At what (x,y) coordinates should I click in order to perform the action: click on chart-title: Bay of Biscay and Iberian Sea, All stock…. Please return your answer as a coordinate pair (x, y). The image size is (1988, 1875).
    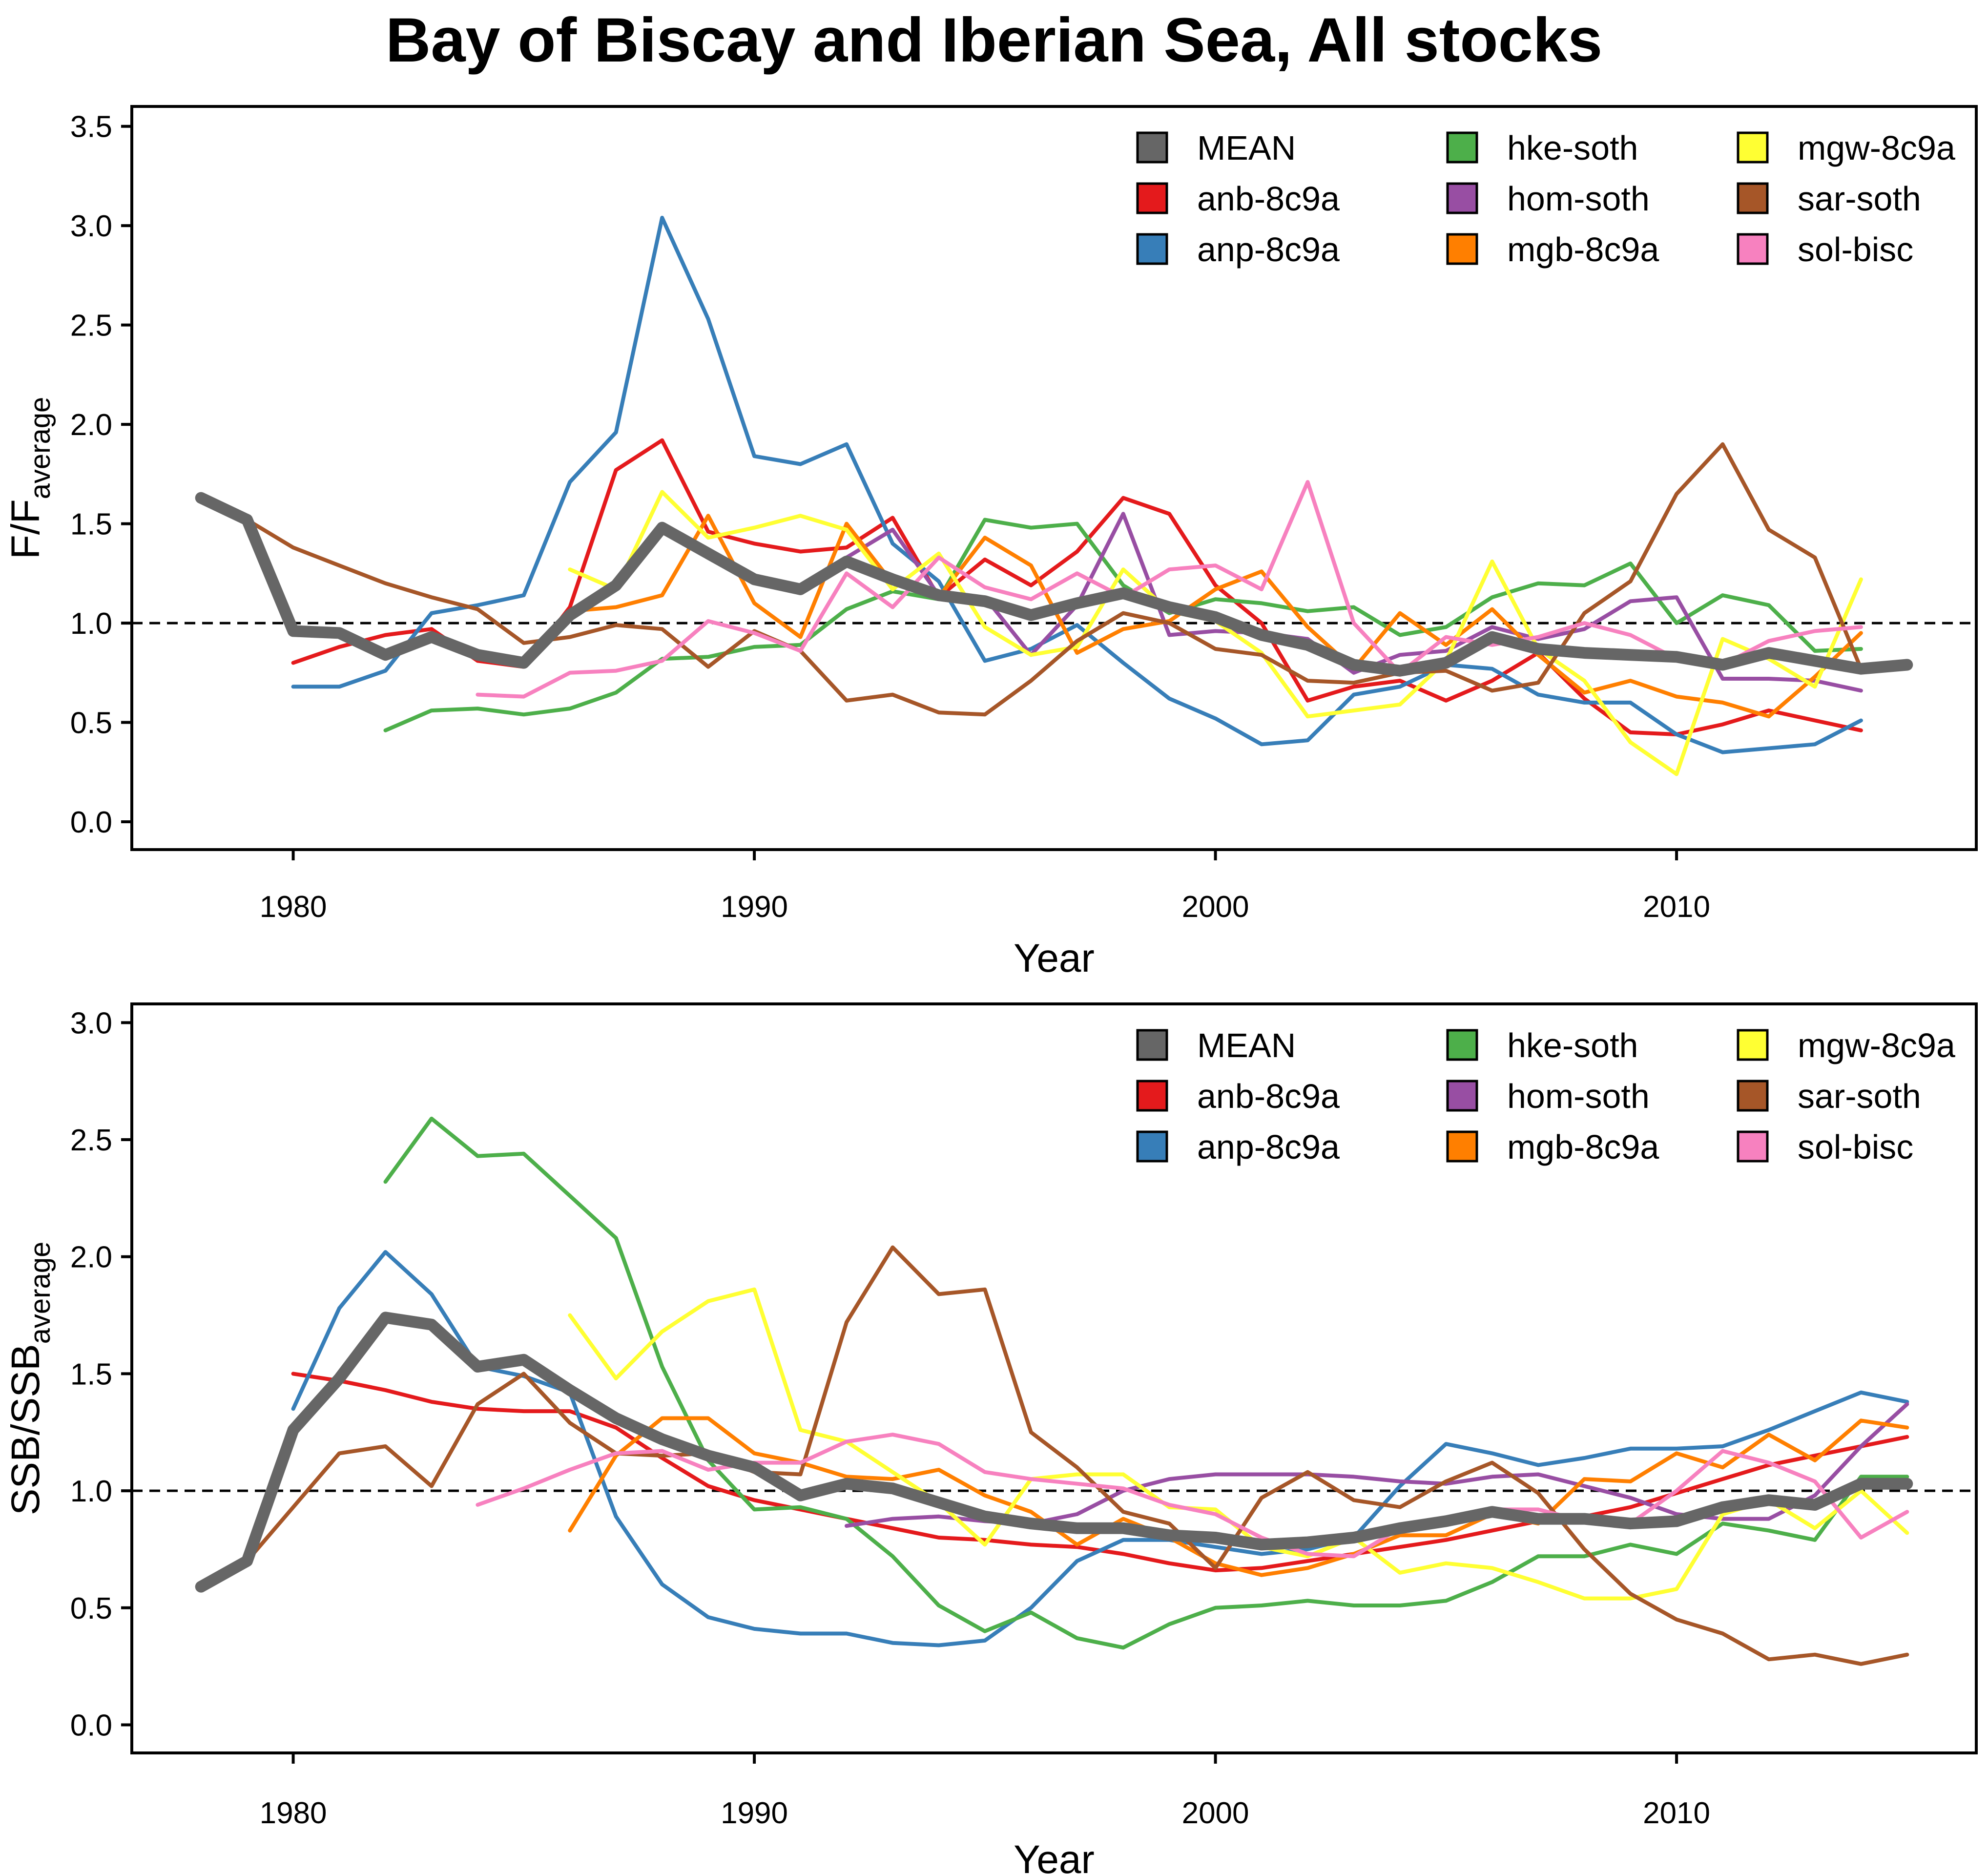
    Looking at the image, I should click on (994, 40).